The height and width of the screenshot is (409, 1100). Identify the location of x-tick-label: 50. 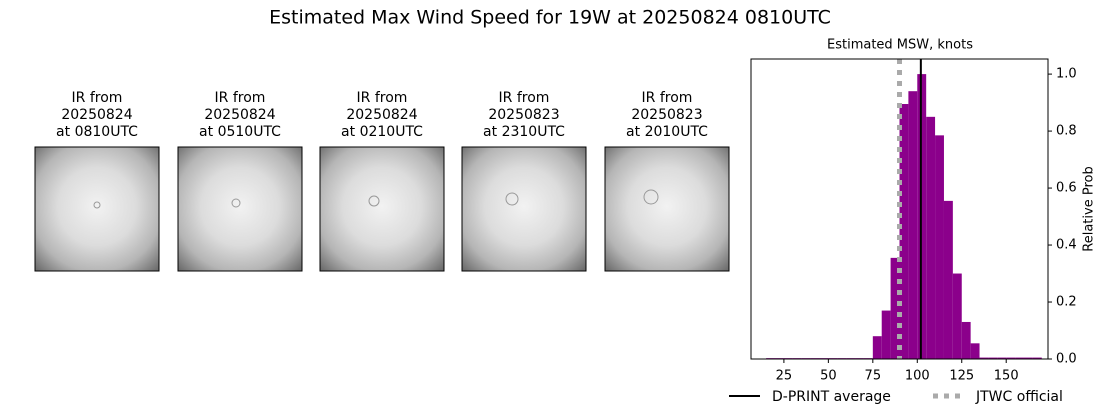
(828, 376).